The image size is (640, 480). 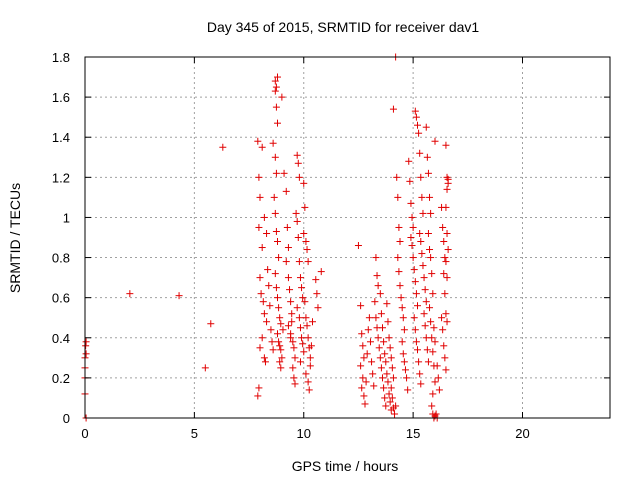 I want to click on y-tick-label: 0, so click(x=66, y=418).